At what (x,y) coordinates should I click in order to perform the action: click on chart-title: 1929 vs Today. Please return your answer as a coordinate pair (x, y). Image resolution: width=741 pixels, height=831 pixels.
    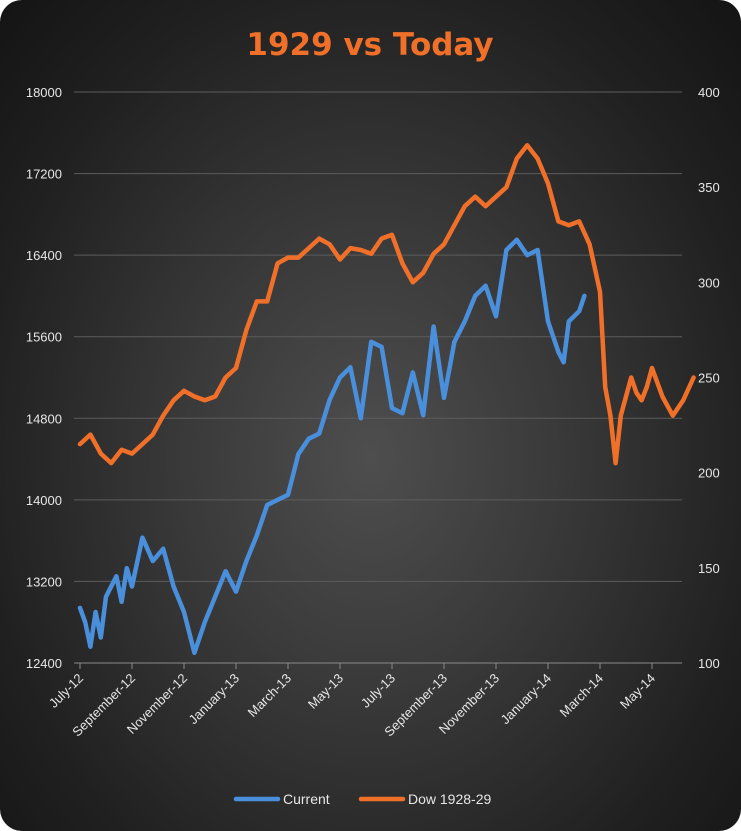
    Looking at the image, I should click on (369, 45).